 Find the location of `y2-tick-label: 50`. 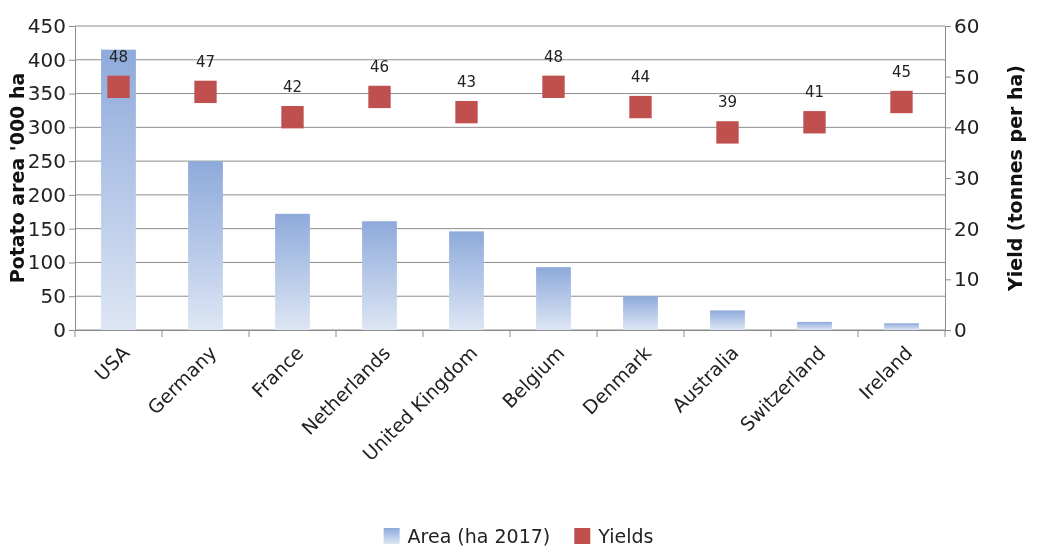

y2-tick-label: 50 is located at coordinates (967, 76).